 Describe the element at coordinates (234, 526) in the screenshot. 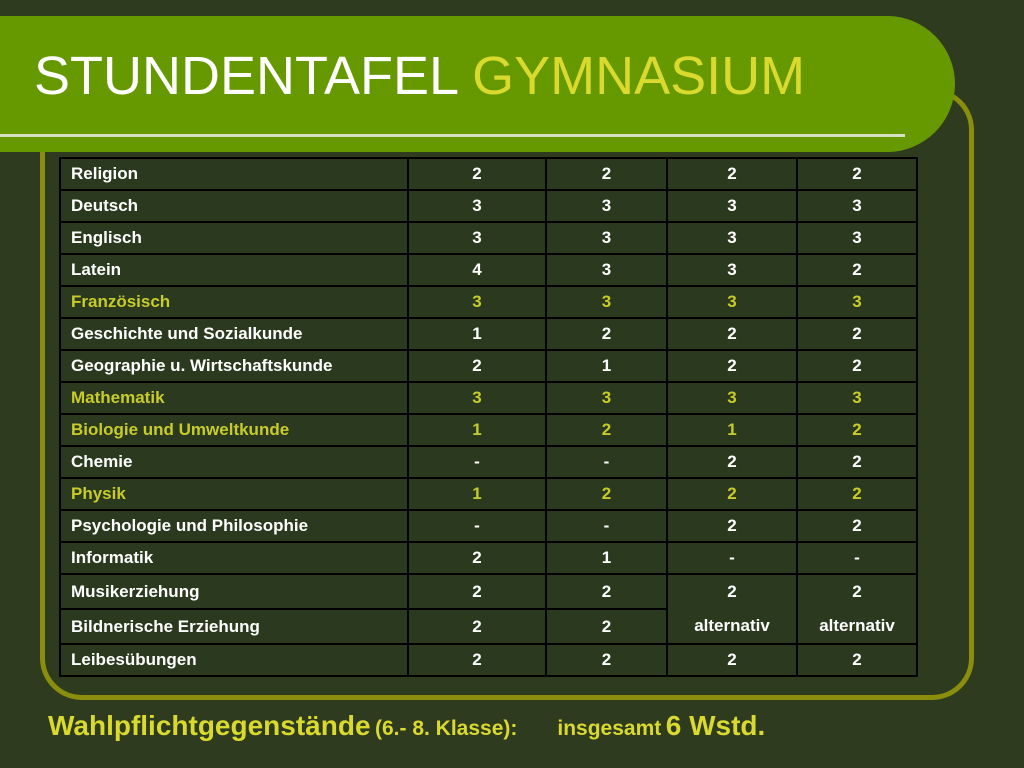

I see `subject-cell: Psychologie und Philosophie` at that location.